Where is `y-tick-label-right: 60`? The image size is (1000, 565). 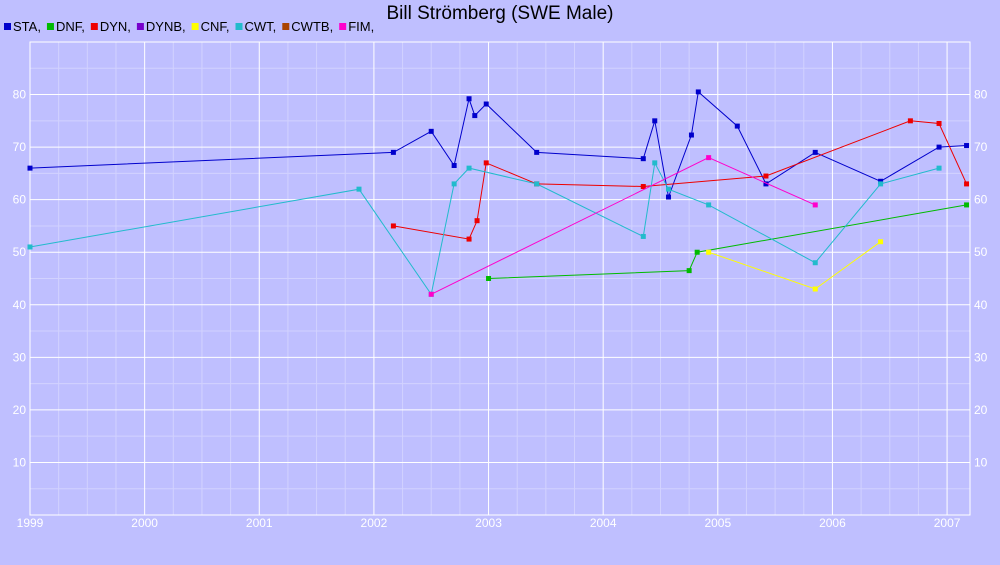 y-tick-label-right: 60 is located at coordinates (981, 200).